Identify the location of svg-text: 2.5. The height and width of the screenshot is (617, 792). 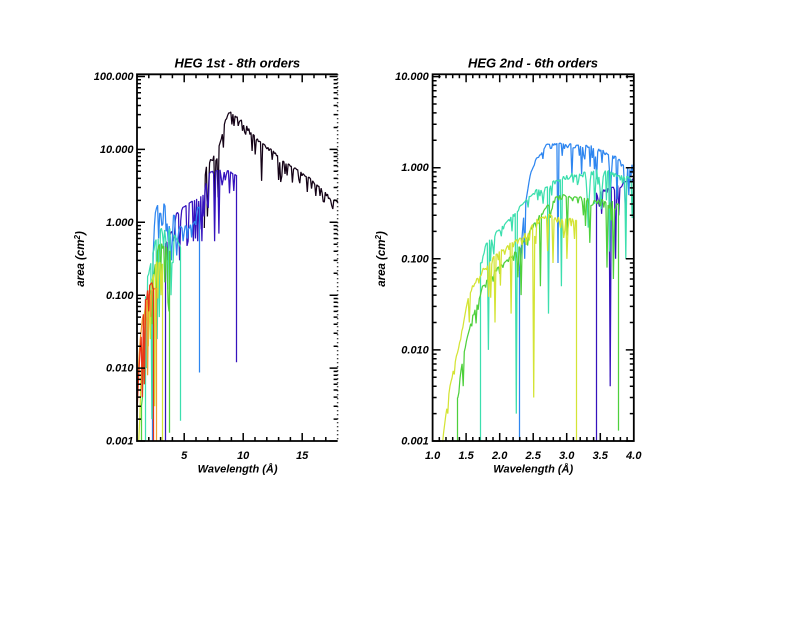
(533, 456).